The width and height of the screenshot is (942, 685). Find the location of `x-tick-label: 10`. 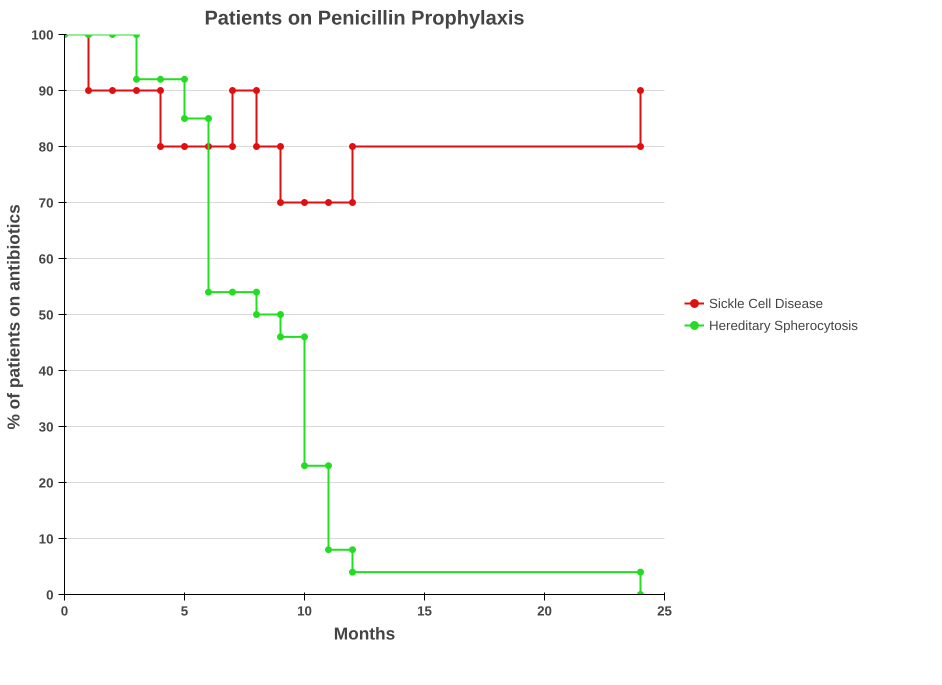

x-tick-label: 10 is located at coordinates (304, 611).